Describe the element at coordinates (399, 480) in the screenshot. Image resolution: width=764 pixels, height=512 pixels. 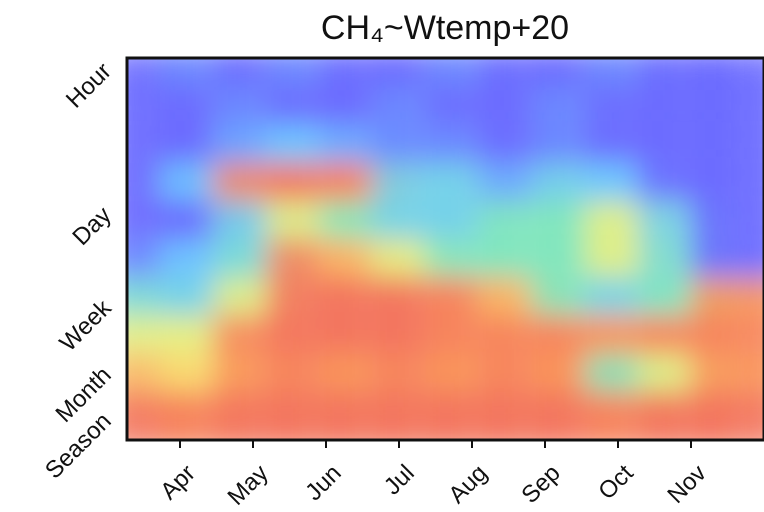
I see `x-tick-label: Jul` at that location.